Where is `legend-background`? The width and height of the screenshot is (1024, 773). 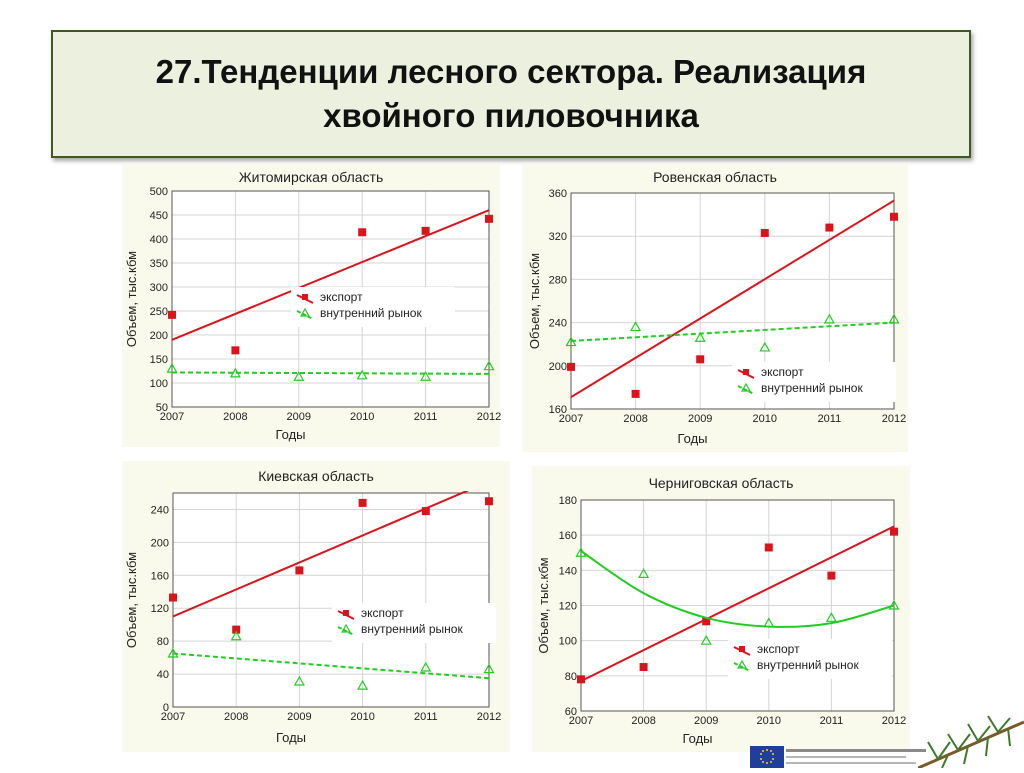
legend-background is located at coordinates (814, 382).